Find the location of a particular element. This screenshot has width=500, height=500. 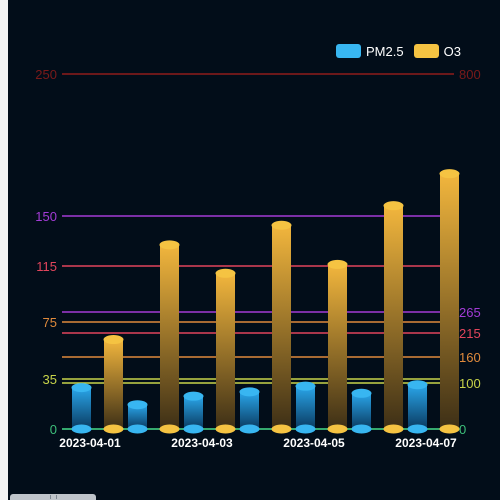

right-tick-label: 100 is located at coordinates (470, 383).